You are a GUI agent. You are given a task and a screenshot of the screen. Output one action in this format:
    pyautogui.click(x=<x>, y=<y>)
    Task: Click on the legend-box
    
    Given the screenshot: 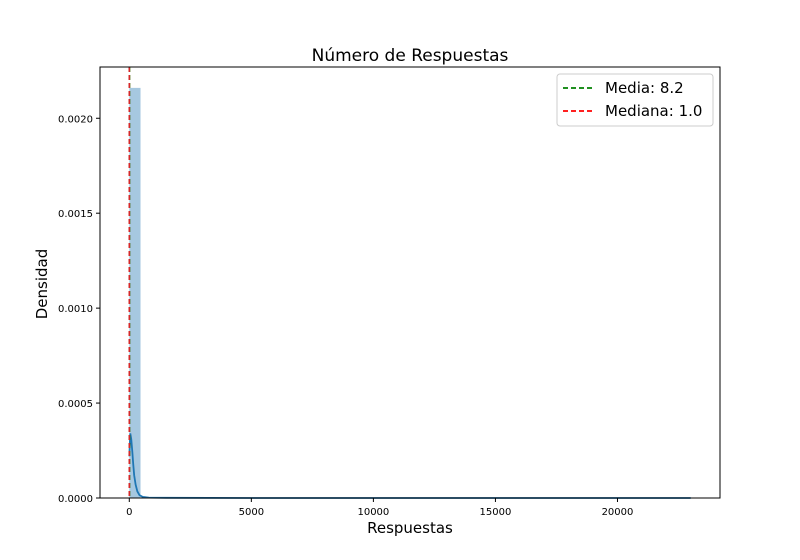 What is the action you would take?
    pyautogui.click(x=635, y=100)
    